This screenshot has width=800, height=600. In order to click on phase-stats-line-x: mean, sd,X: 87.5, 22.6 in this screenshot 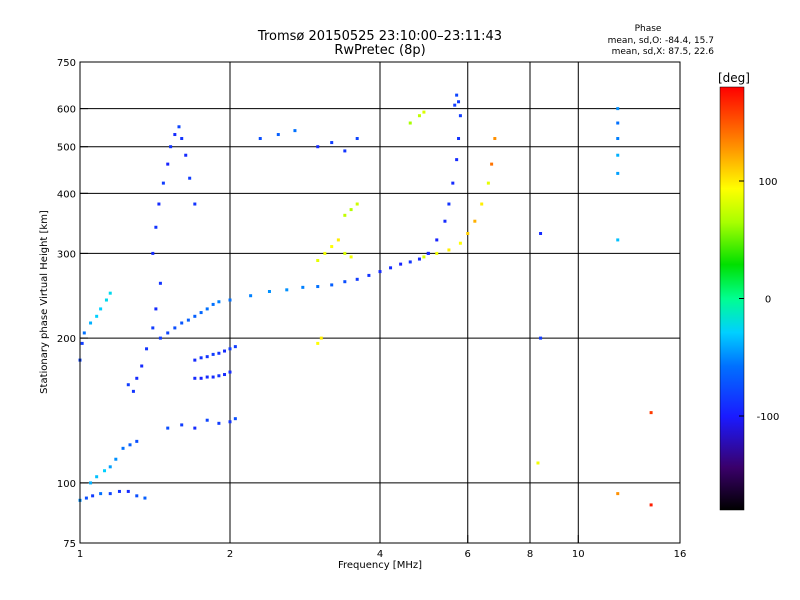, I will do `click(663, 52)`.